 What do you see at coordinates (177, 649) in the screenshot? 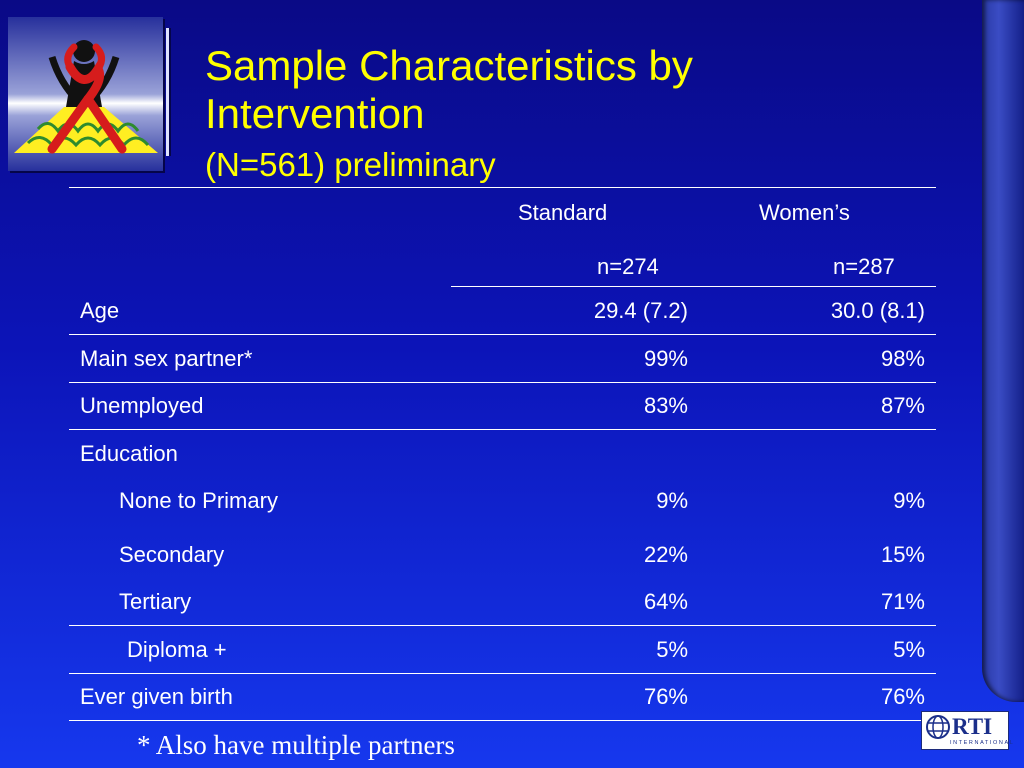
I see `row-label: Diploma +` at bounding box center [177, 649].